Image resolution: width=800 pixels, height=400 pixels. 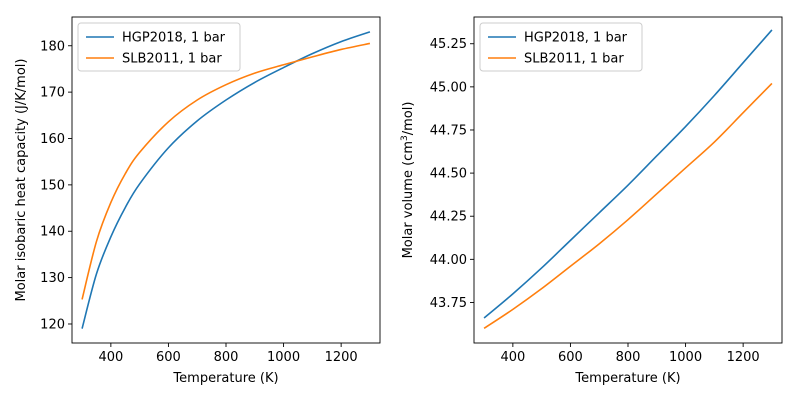 What do you see at coordinates (21, 180) in the screenshot?
I see `y-axis-label: Molar isobaric heat capacity (J/K/mol)` at bounding box center [21, 180].